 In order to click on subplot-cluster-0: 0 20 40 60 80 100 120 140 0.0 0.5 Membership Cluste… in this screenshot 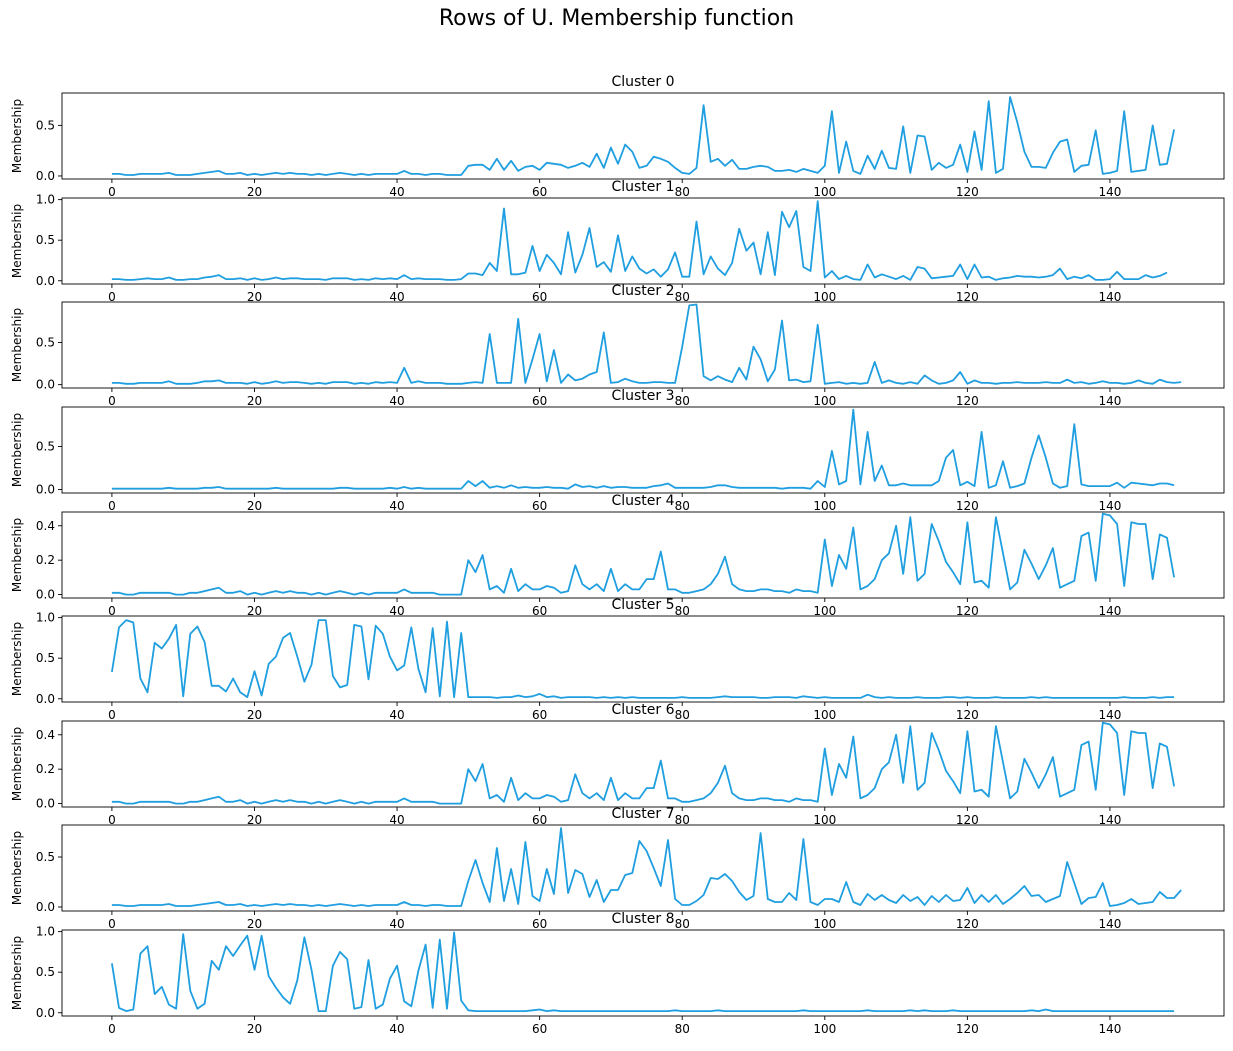, I will do `click(617, 136)`.